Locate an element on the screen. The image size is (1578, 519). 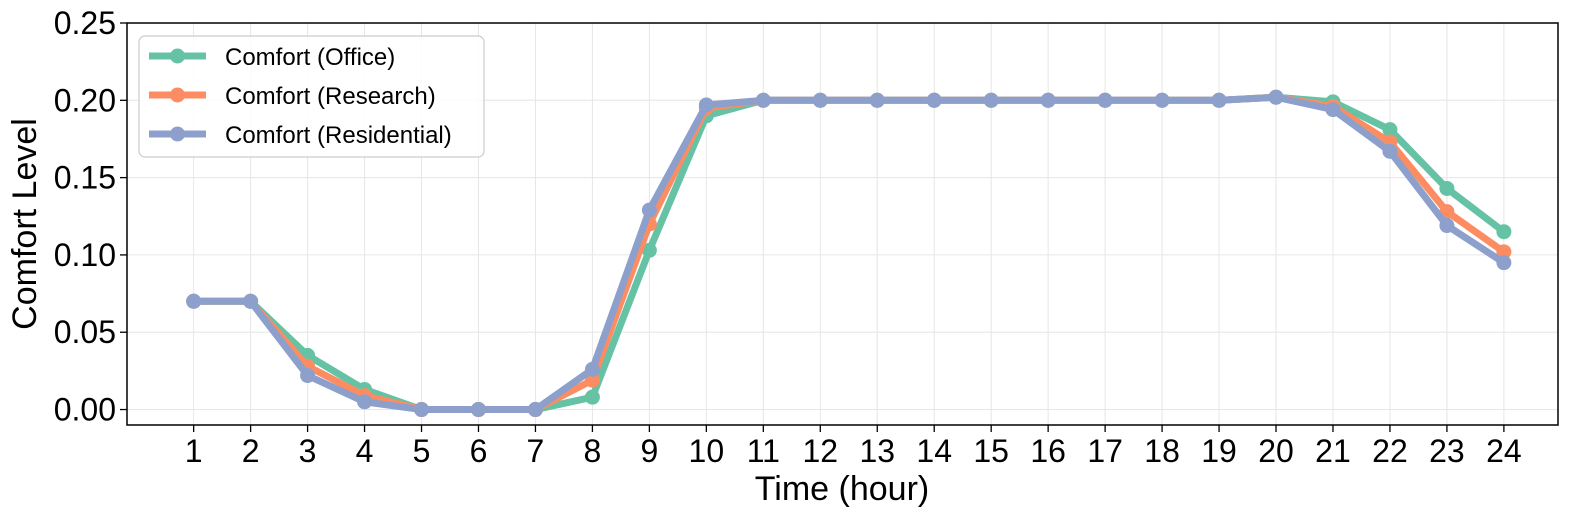
x-tick-label: 12 is located at coordinates (820, 451).